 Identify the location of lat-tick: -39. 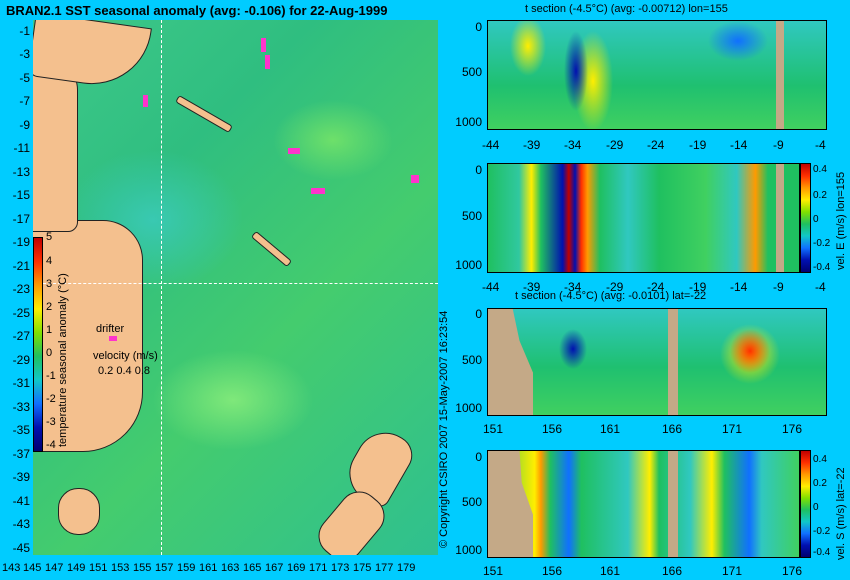
(21, 477).